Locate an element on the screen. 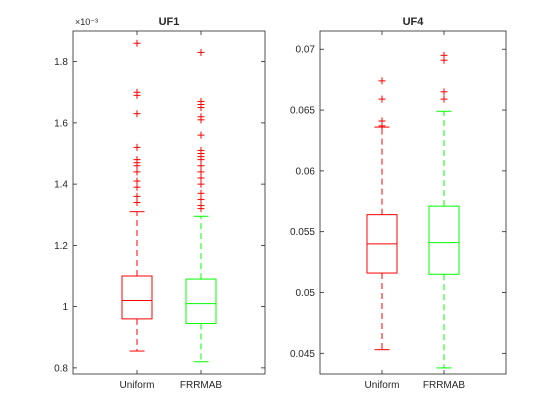  uf4-ytick-label: 0.05 is located at coordinates (306, 293).